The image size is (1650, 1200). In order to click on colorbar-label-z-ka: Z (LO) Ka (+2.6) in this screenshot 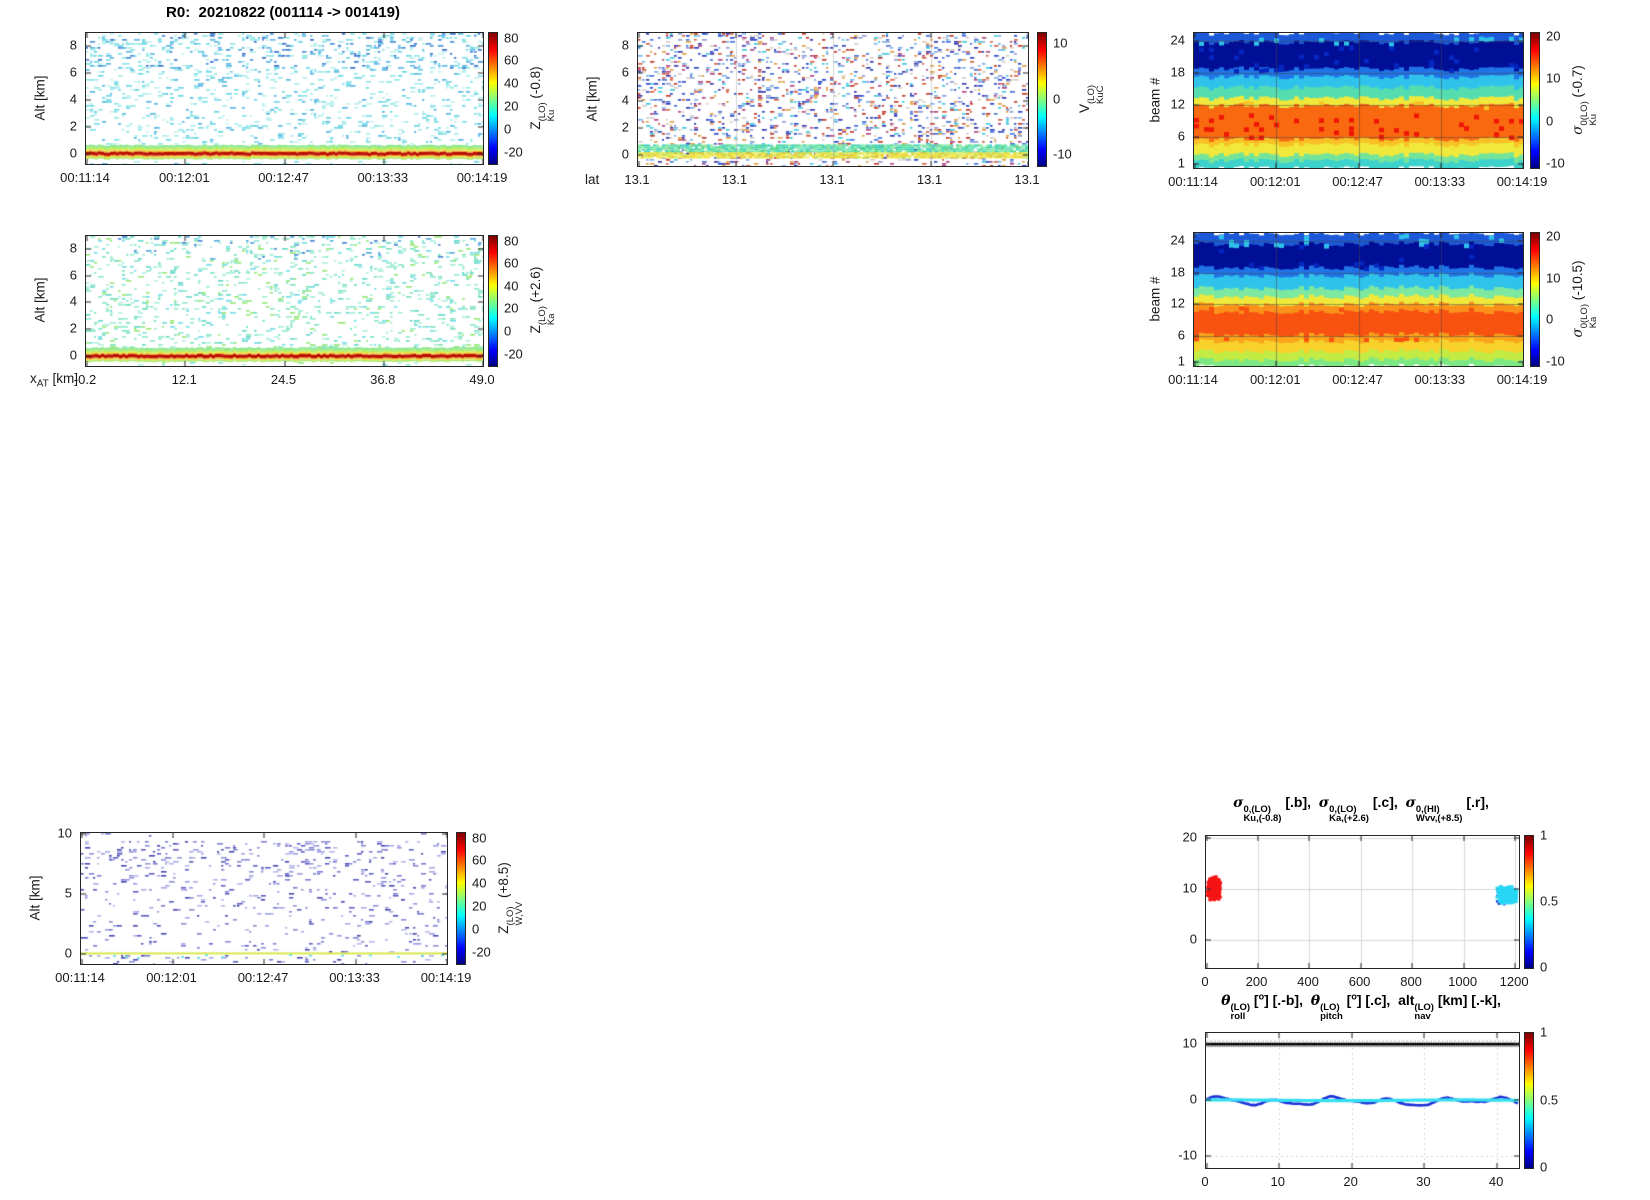, I will do `click(542, 300)`.